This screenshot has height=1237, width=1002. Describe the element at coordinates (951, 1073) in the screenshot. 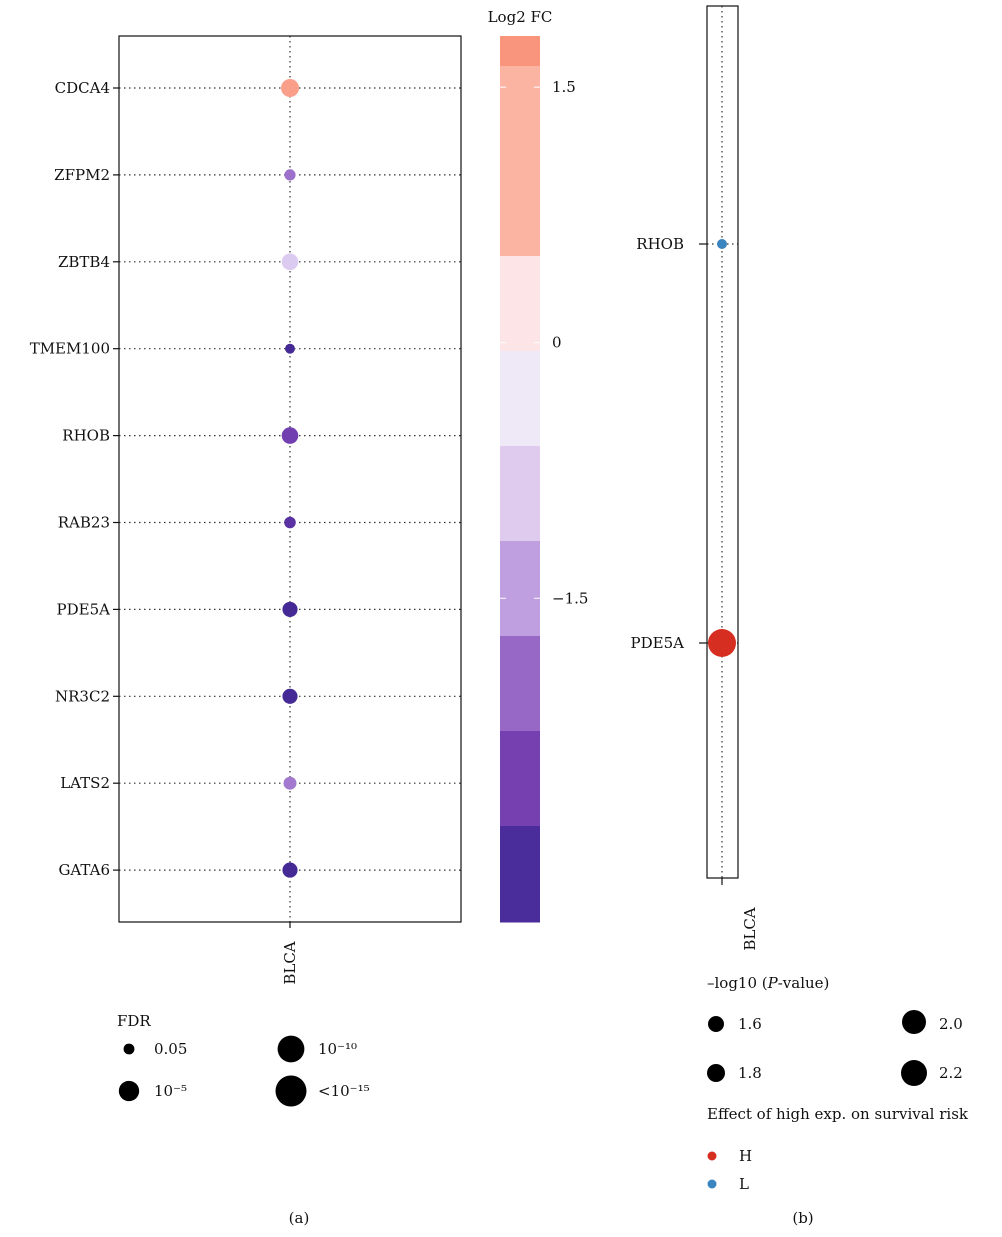

I see `pvalue-legend-label-3: 2.2` at that location.